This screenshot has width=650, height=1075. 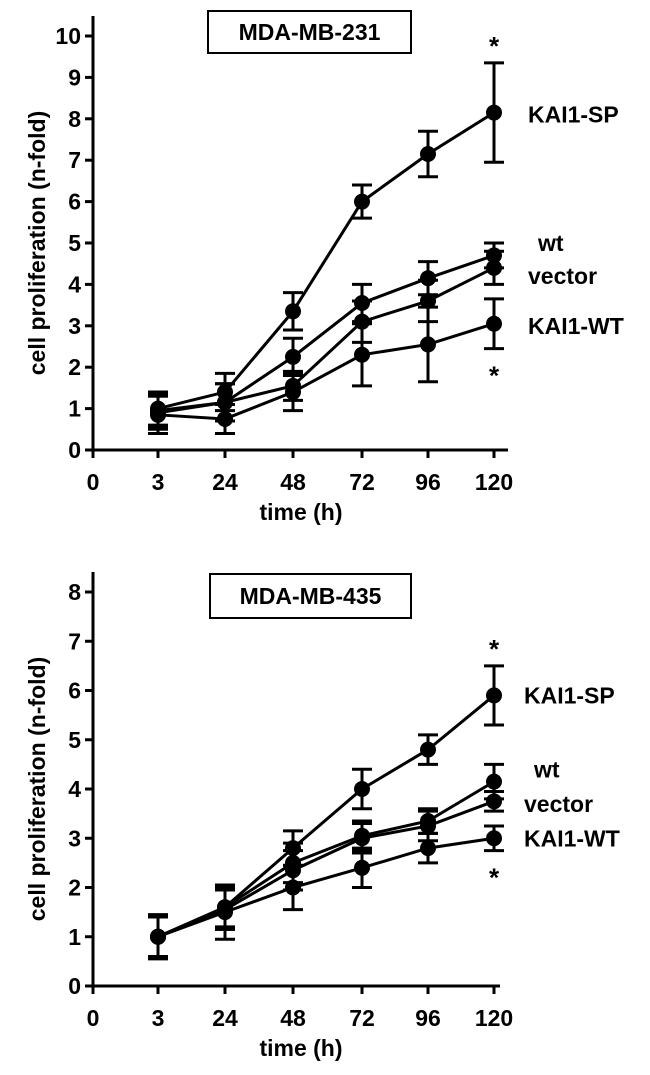 What do you see at coordinates (68, 36) in the screenshot?
I see `y-tick-label: 10` at bounding box center [68, 36].